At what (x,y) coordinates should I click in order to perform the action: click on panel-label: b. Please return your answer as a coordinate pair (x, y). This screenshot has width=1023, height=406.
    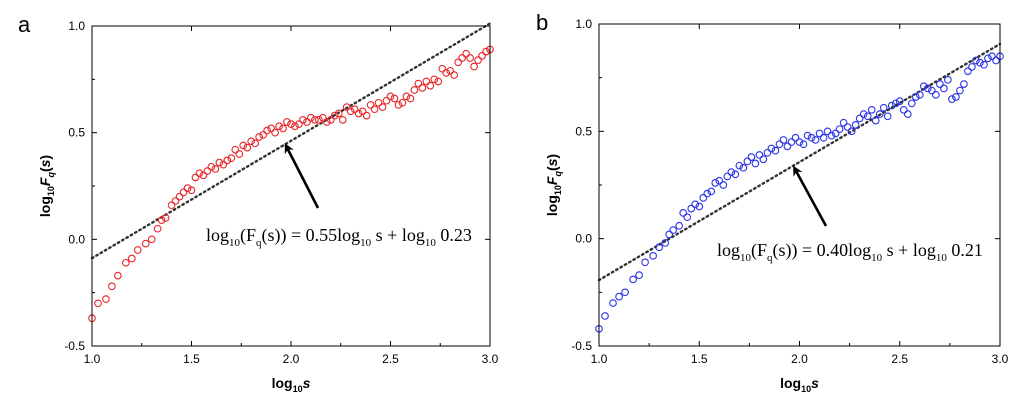
    Looking at the image, I should click on (542, 22).